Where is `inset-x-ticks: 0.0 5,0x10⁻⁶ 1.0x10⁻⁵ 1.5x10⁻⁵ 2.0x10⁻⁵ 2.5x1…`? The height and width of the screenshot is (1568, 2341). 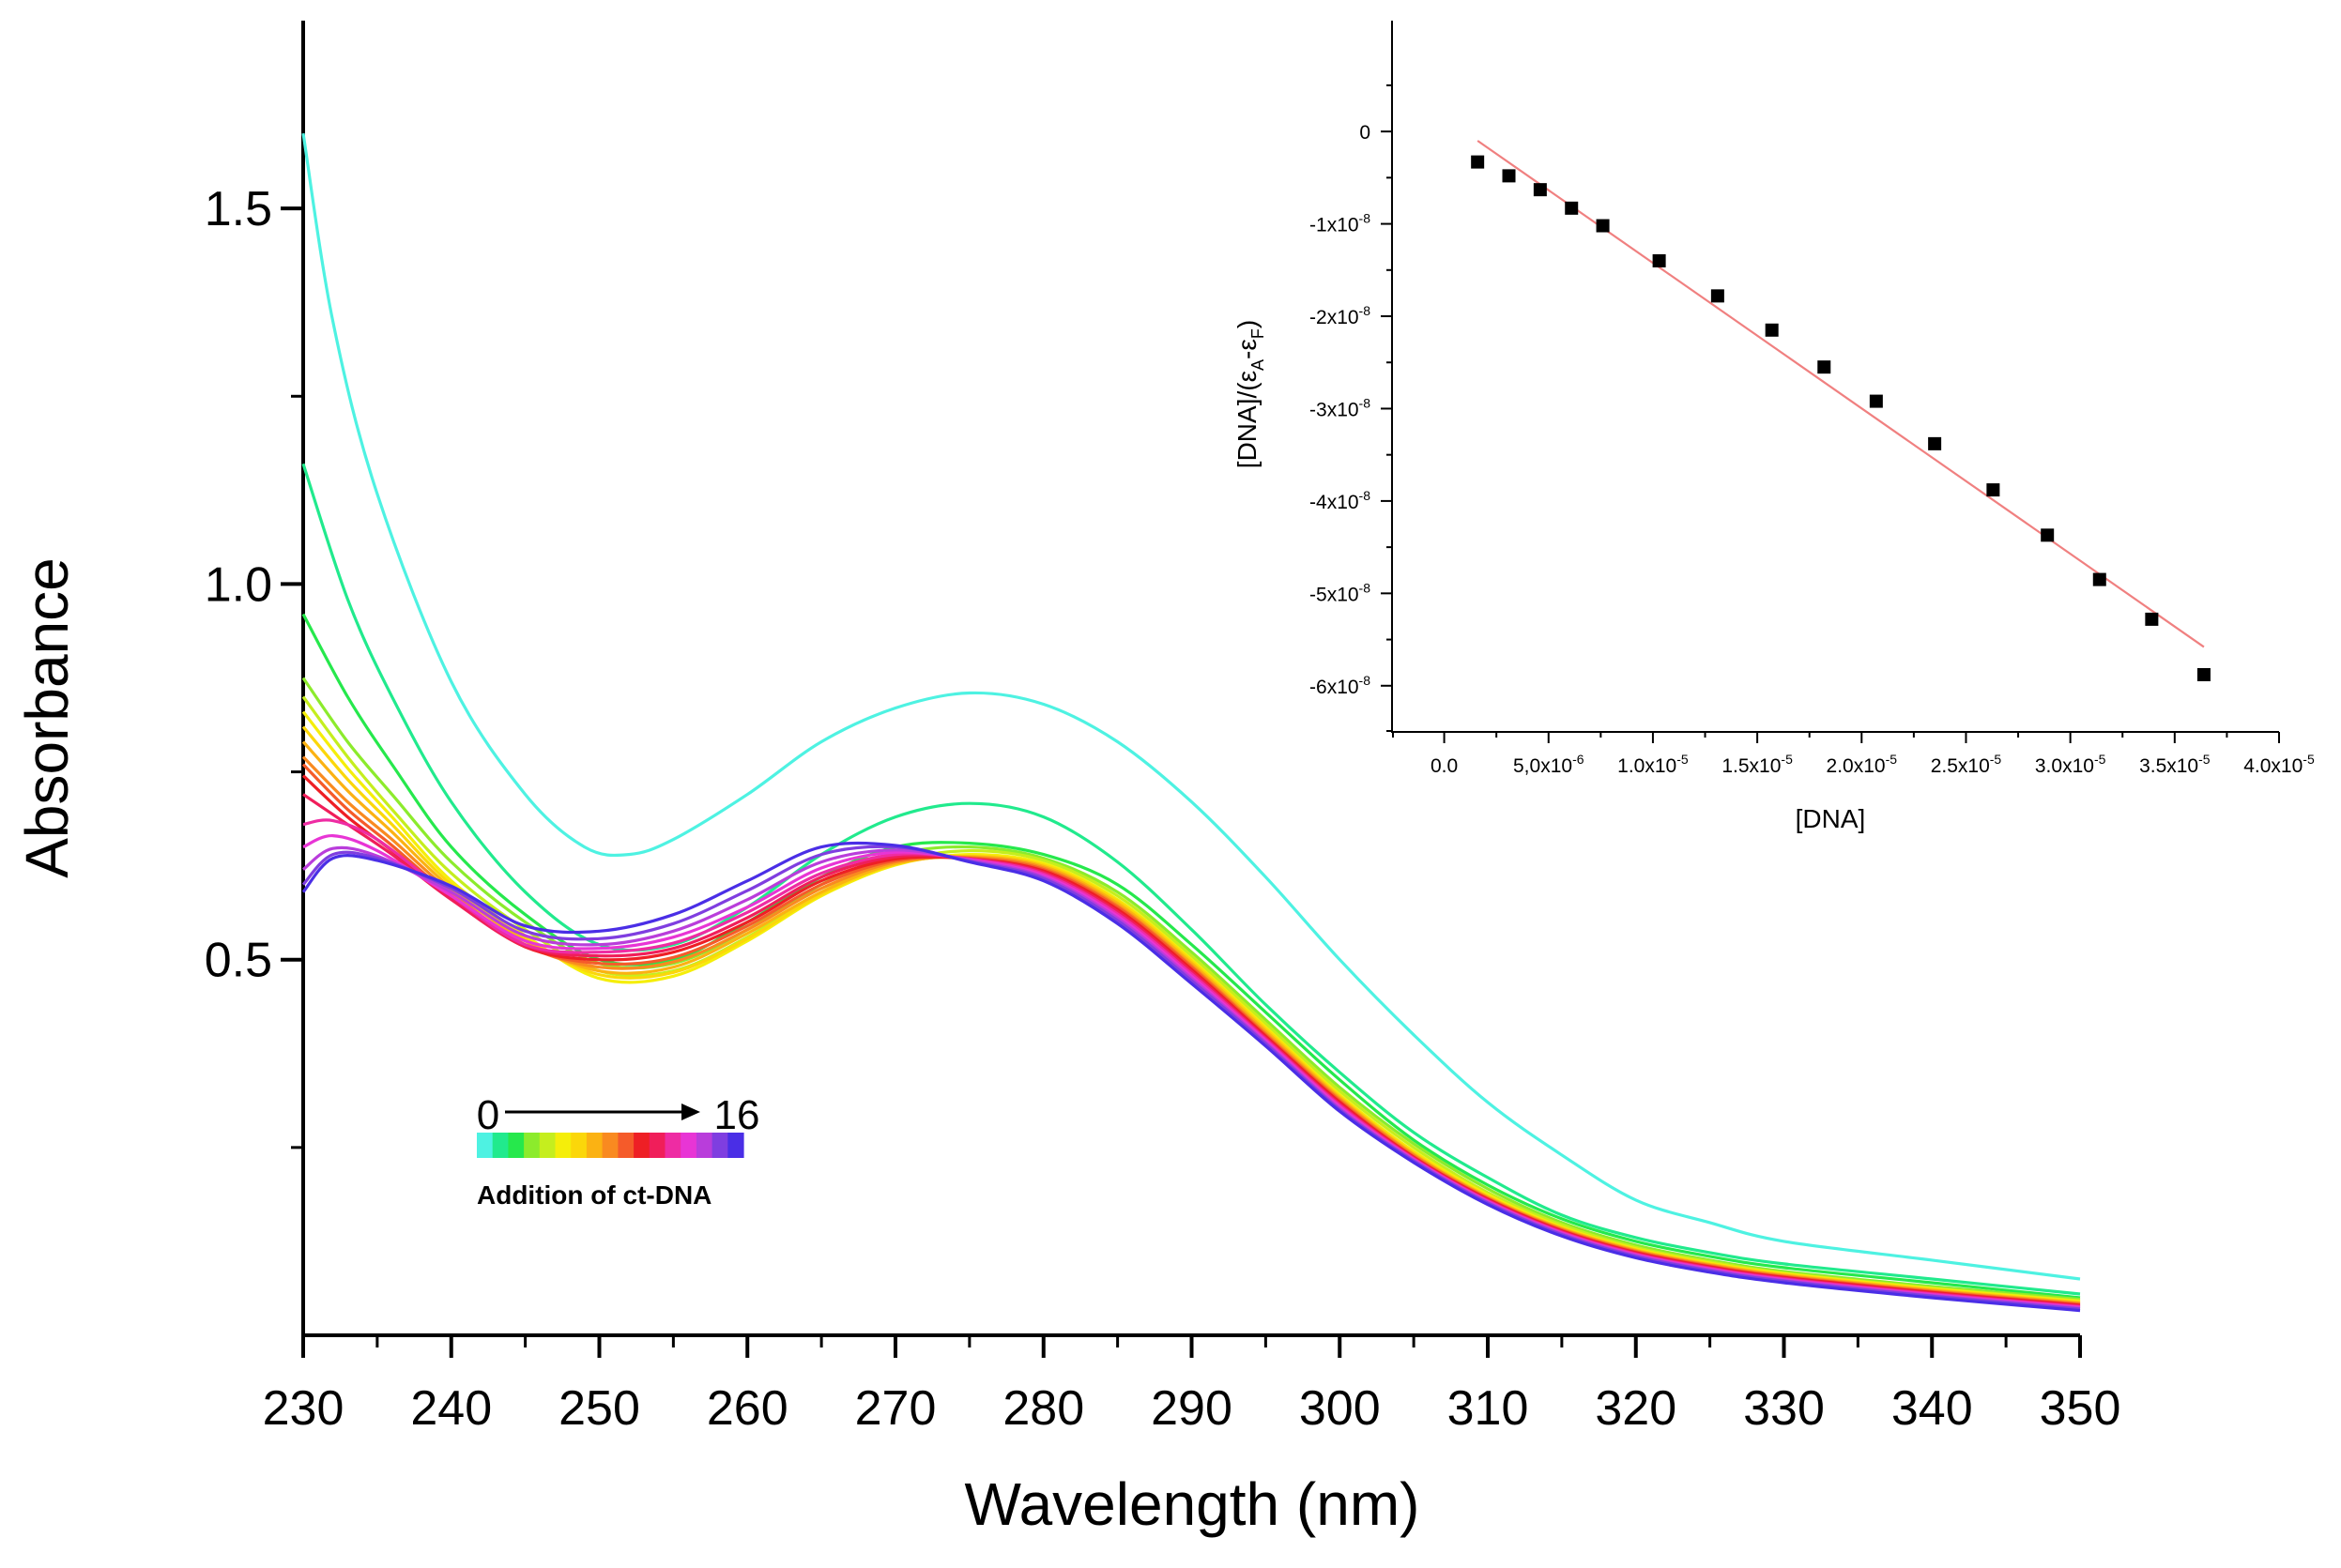
inset-x-ticks: 0.0 5,0x10⁻⁶ 1.0x10⁻⁵ 1.5x10⁻⁵ 2.0x10⁻⁵ 2.5x1… is located at coordinates (1853, 754).